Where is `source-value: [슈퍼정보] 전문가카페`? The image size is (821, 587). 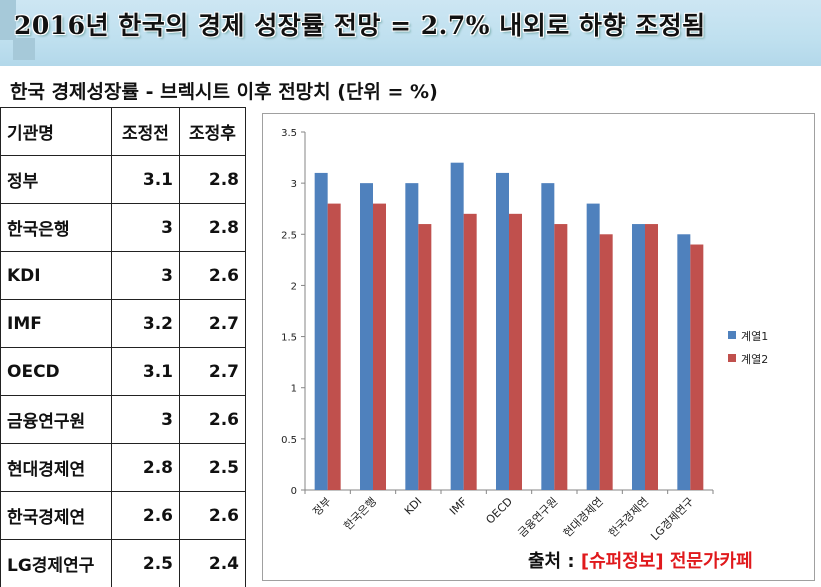 source-value: [슈퍼정보] 전문가카페 is located at coordinates (666, 561).